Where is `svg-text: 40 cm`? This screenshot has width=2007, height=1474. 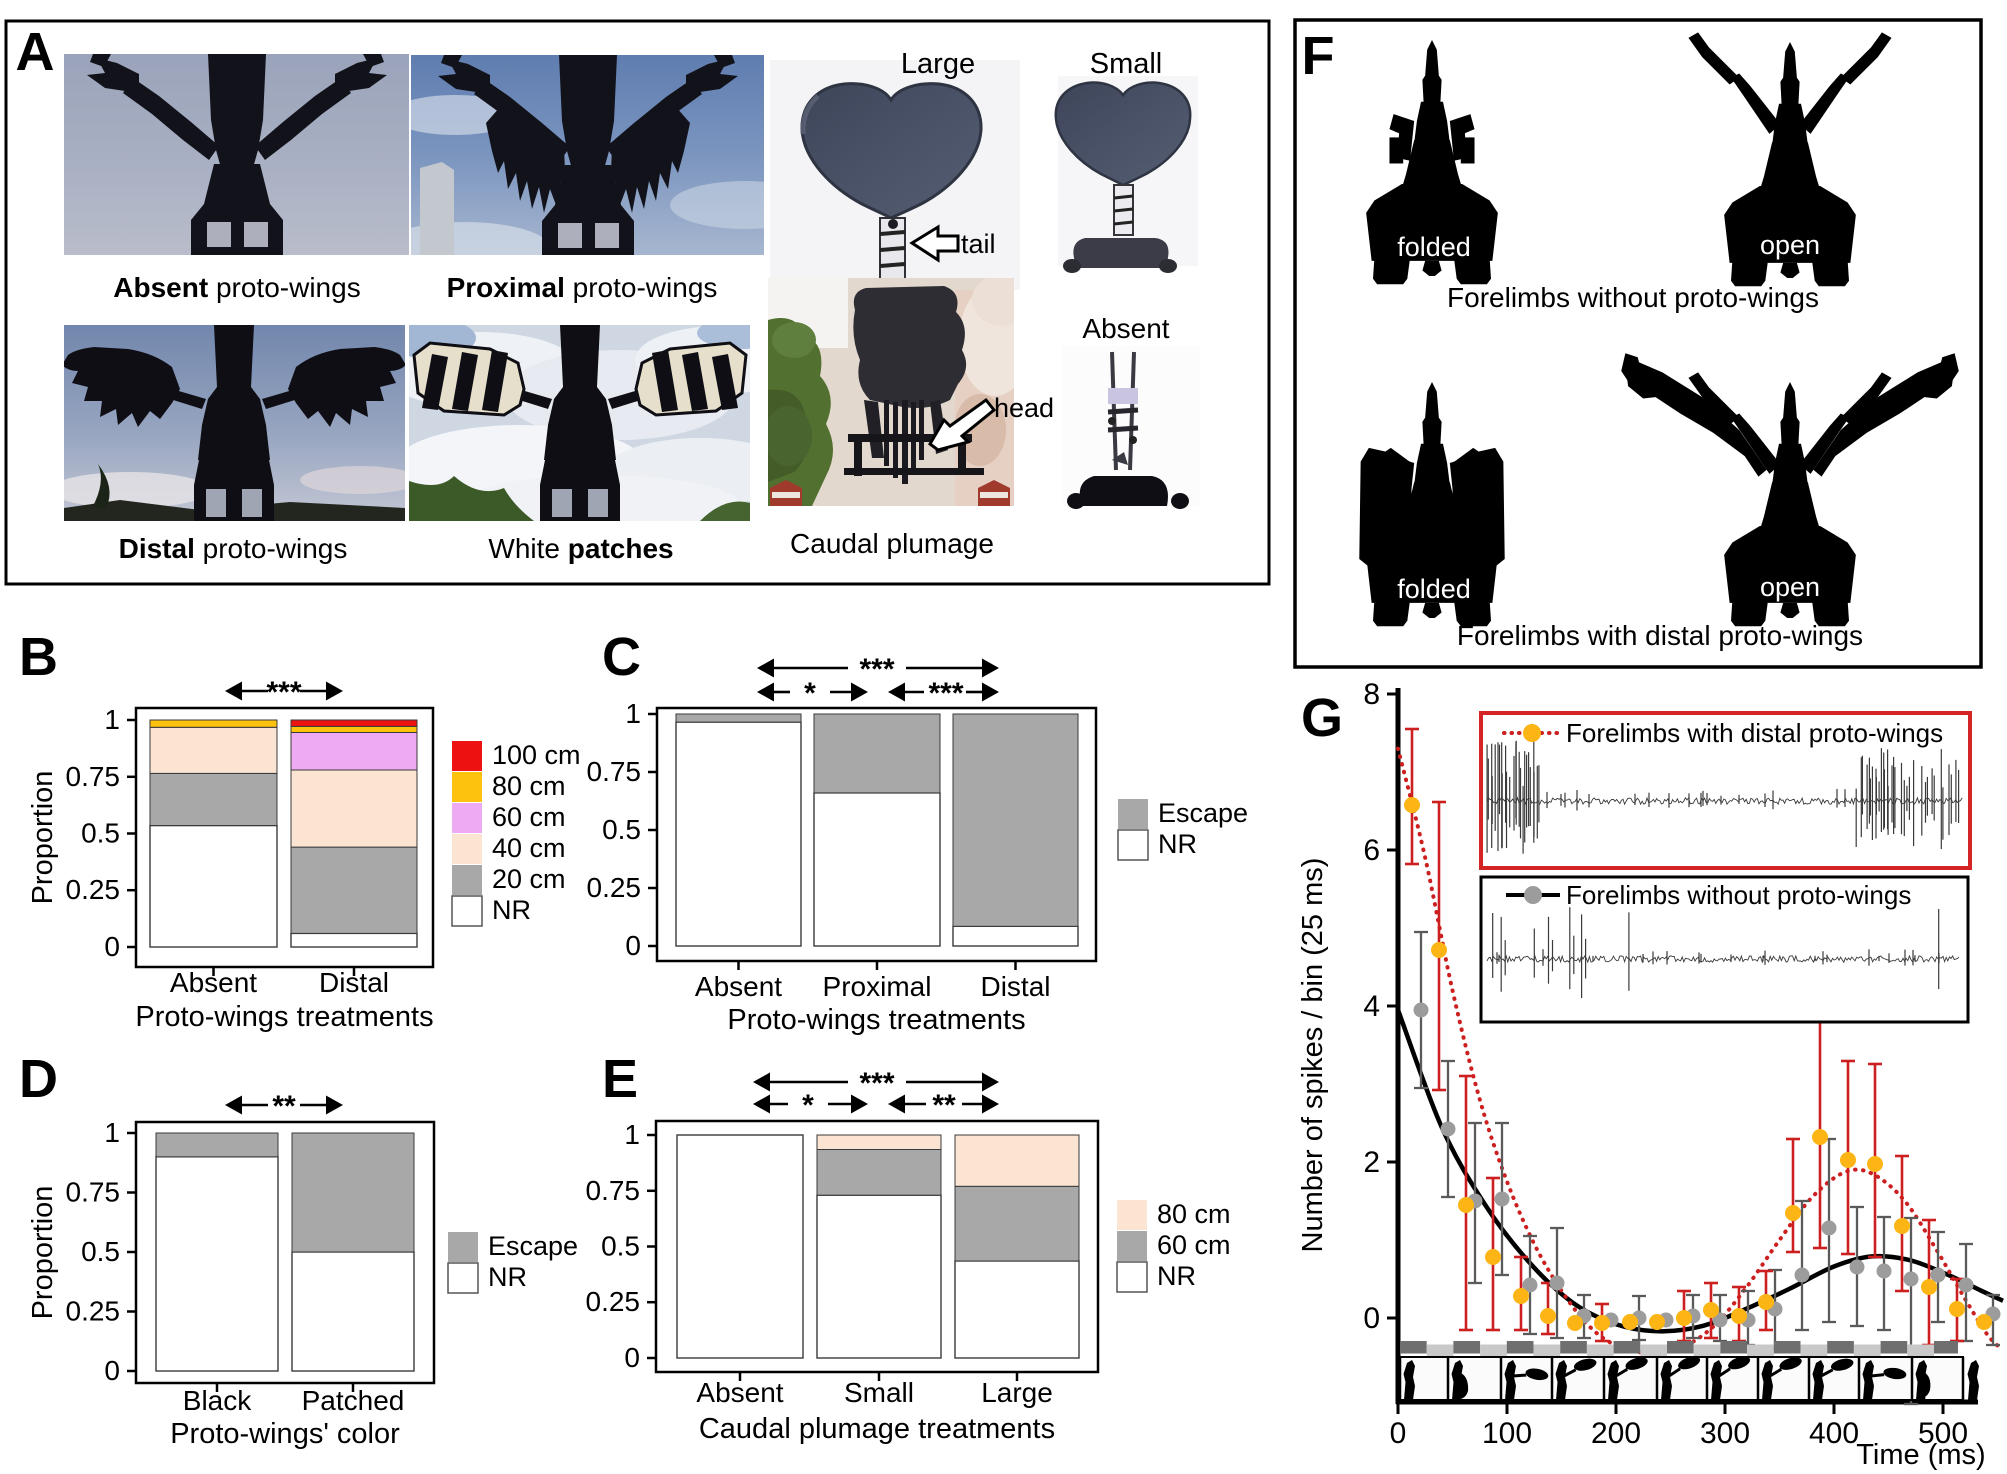 svg-text: 40 cm is located at coordinates (529, 848).